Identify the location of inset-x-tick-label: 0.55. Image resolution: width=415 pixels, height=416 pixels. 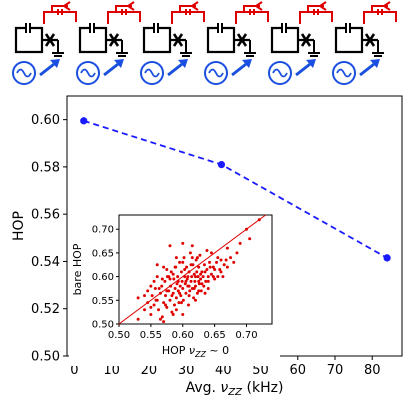
(151, 335).